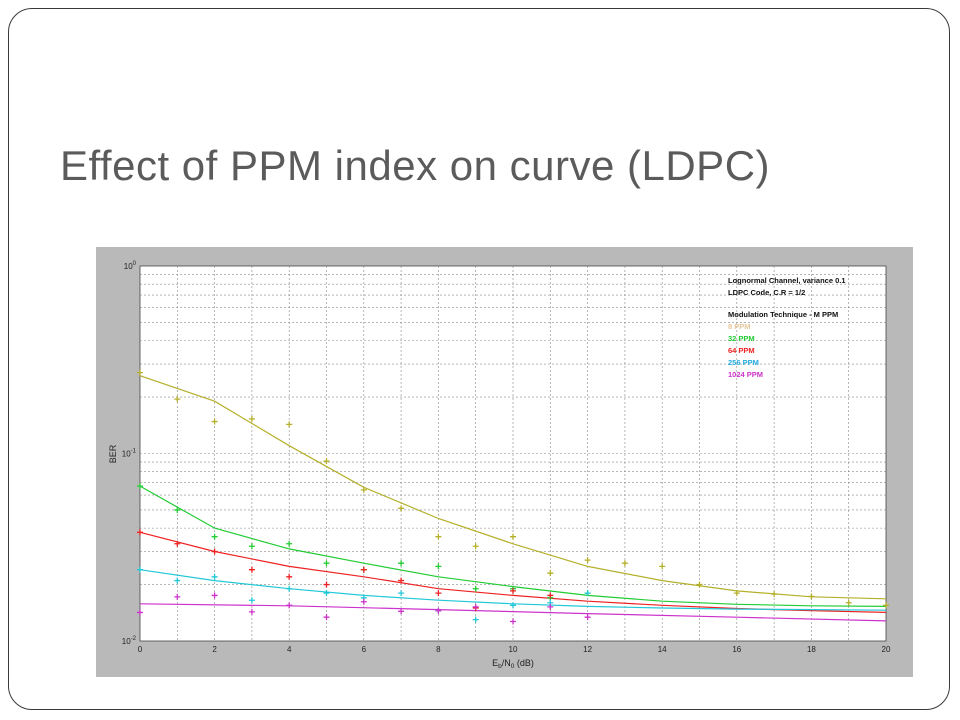  I want to click on legend-entry: 32 PPM, so click(741, 338).